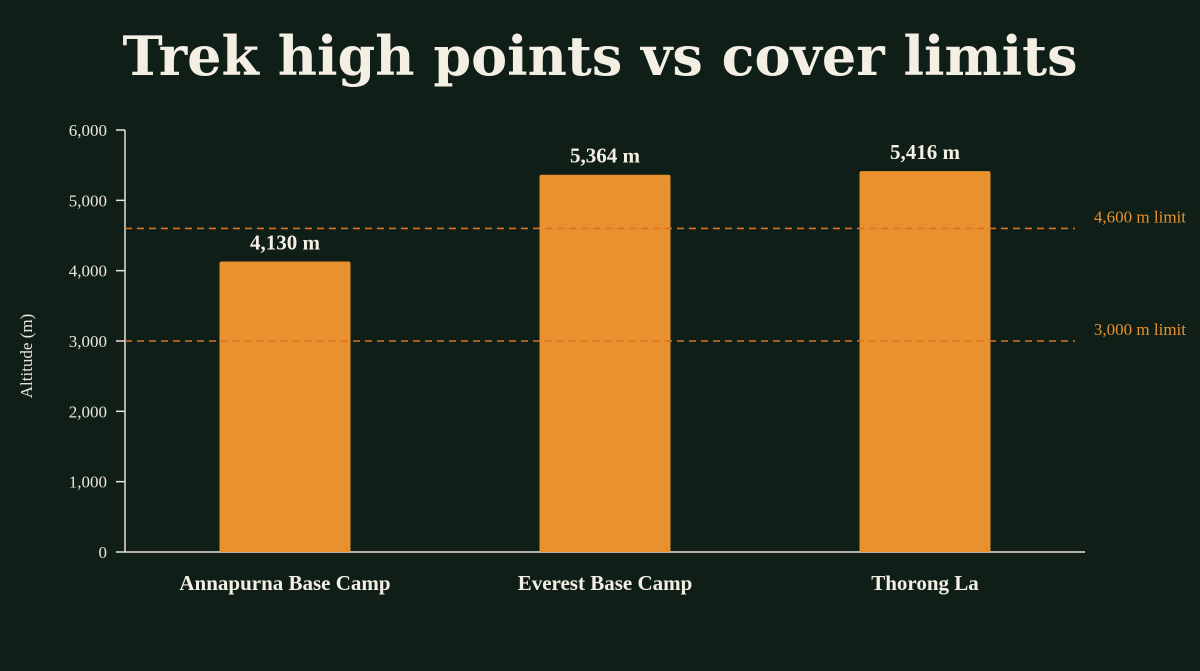 The width and height of the screenshot is (1200, 671). What do you see at coordinates (599, 56) in the screenshot?
I see `chart-title: Trek high points vs cover limits` at bounding box center [599, 56].